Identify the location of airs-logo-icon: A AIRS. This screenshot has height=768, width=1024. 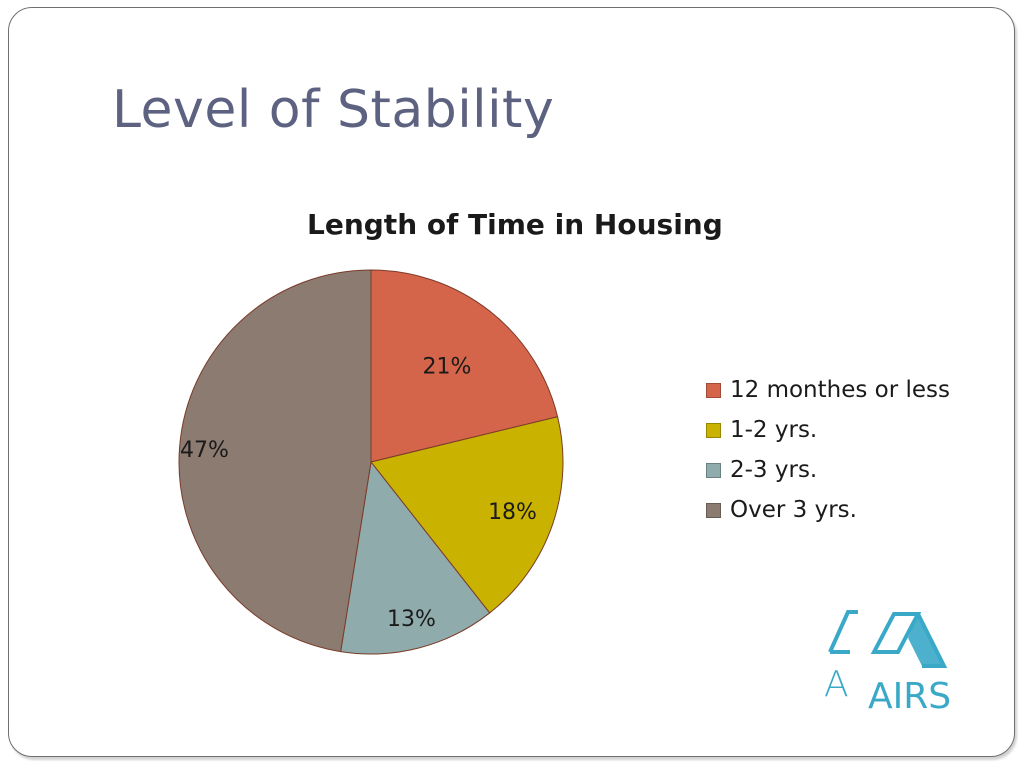
(887, 662).